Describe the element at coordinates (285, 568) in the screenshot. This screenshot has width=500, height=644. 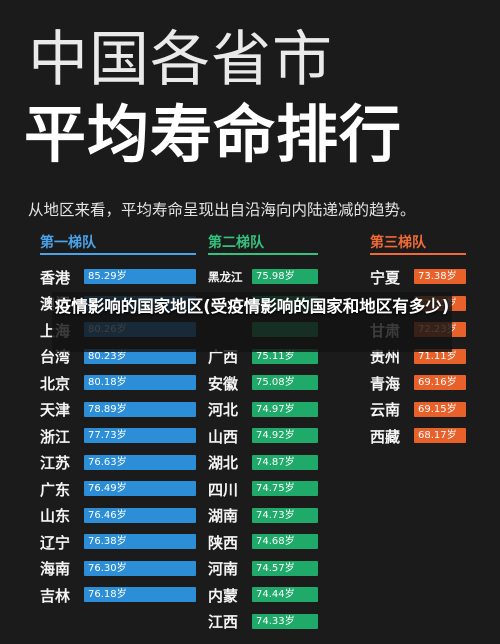
I see `value-bar: 74.57岁` at that location.